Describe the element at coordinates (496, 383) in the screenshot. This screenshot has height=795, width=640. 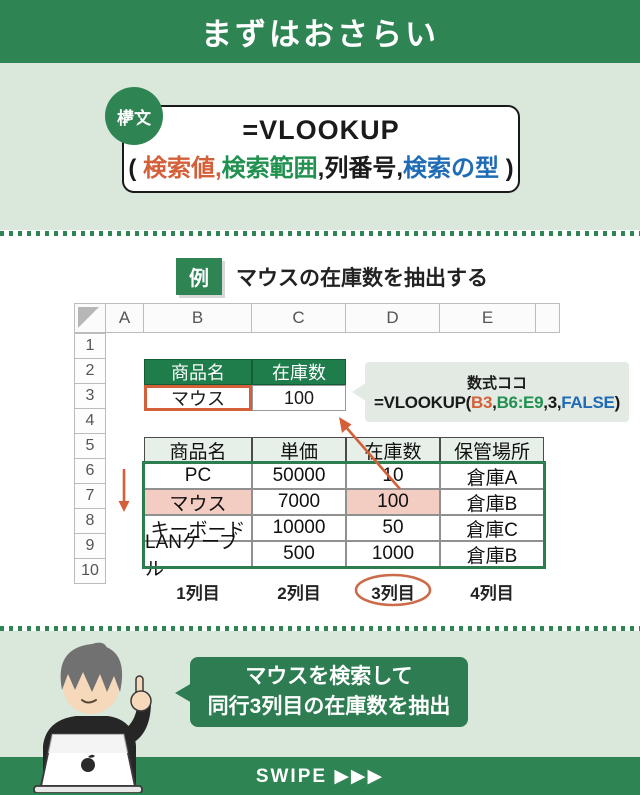
I see `callout-title: 数式ココ` at that location.